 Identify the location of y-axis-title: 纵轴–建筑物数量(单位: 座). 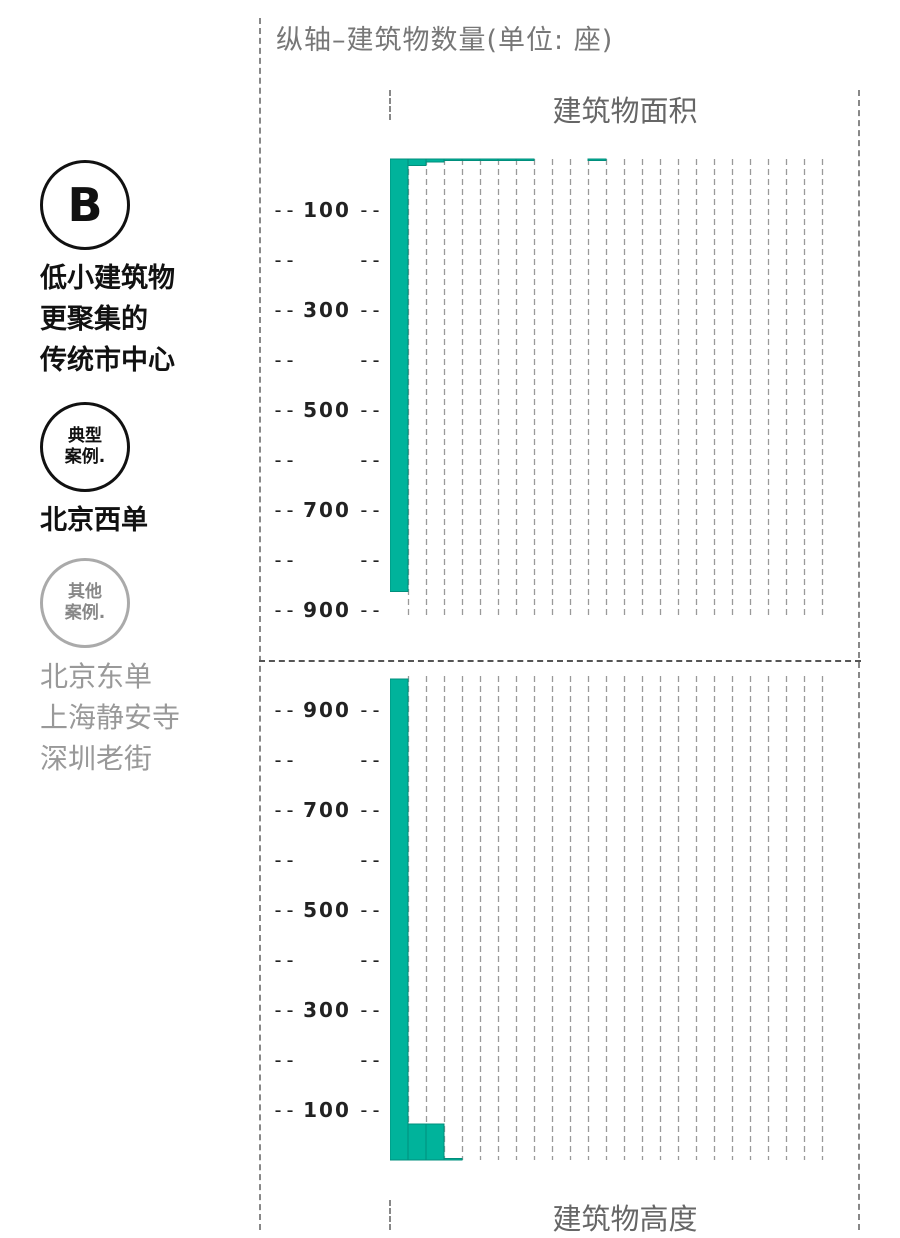
(445, 40).